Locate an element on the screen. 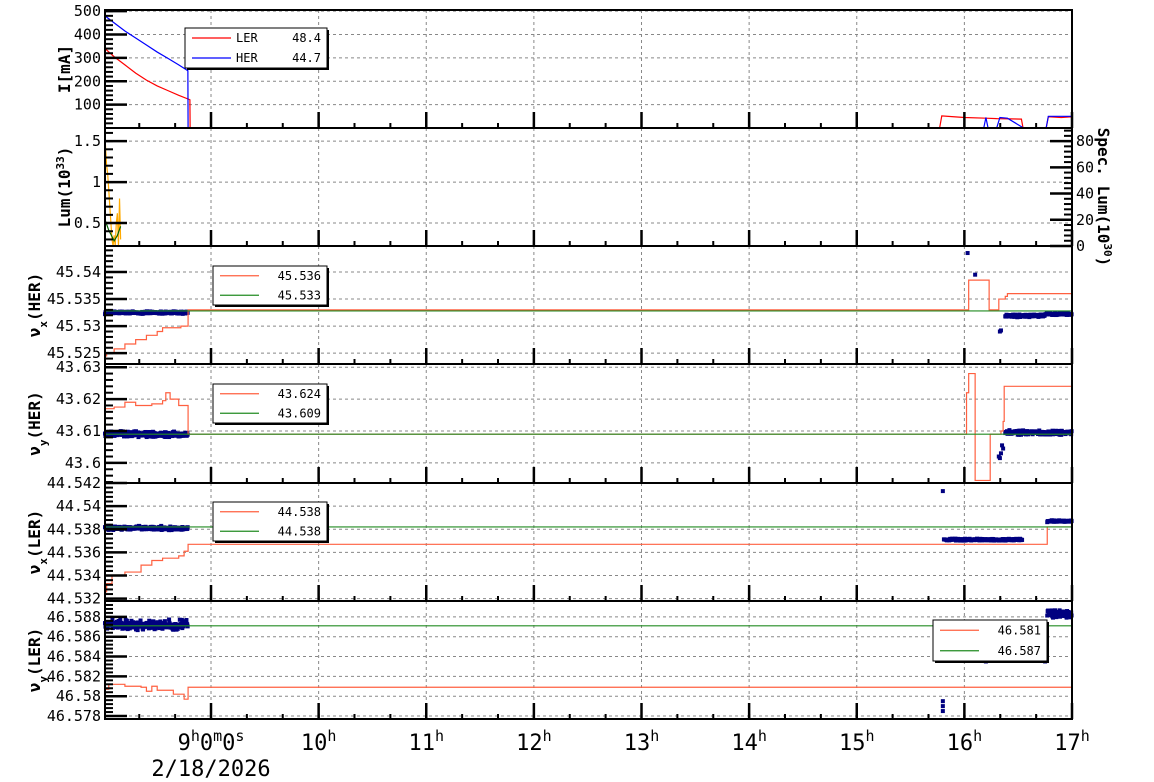 The height and width of the screenshot is (782, 1154). right-axis-label-part: 30 is located at coordinates (1108, 249).